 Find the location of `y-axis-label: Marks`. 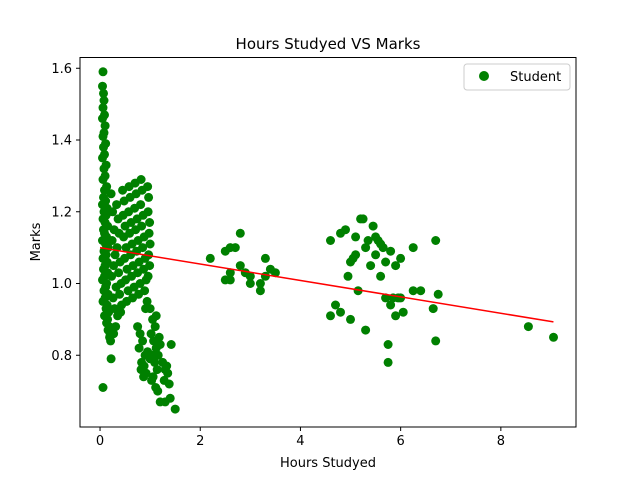

y-axis-label: Marks is located at coordinates (36, 241).